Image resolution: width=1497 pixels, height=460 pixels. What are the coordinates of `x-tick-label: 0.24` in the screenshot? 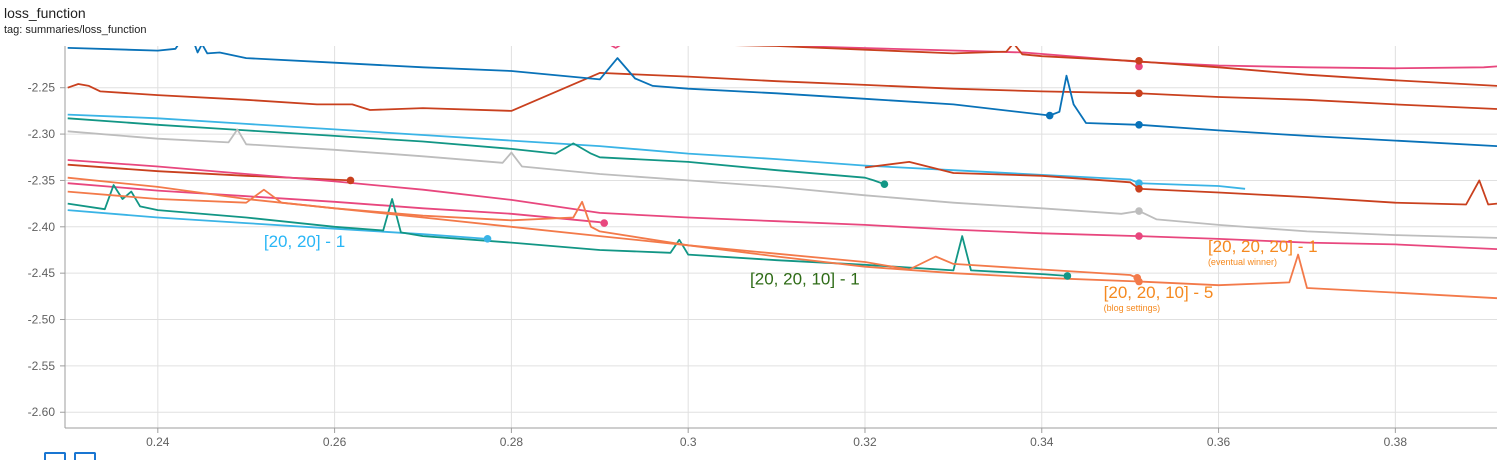 It's located at (158, 442).